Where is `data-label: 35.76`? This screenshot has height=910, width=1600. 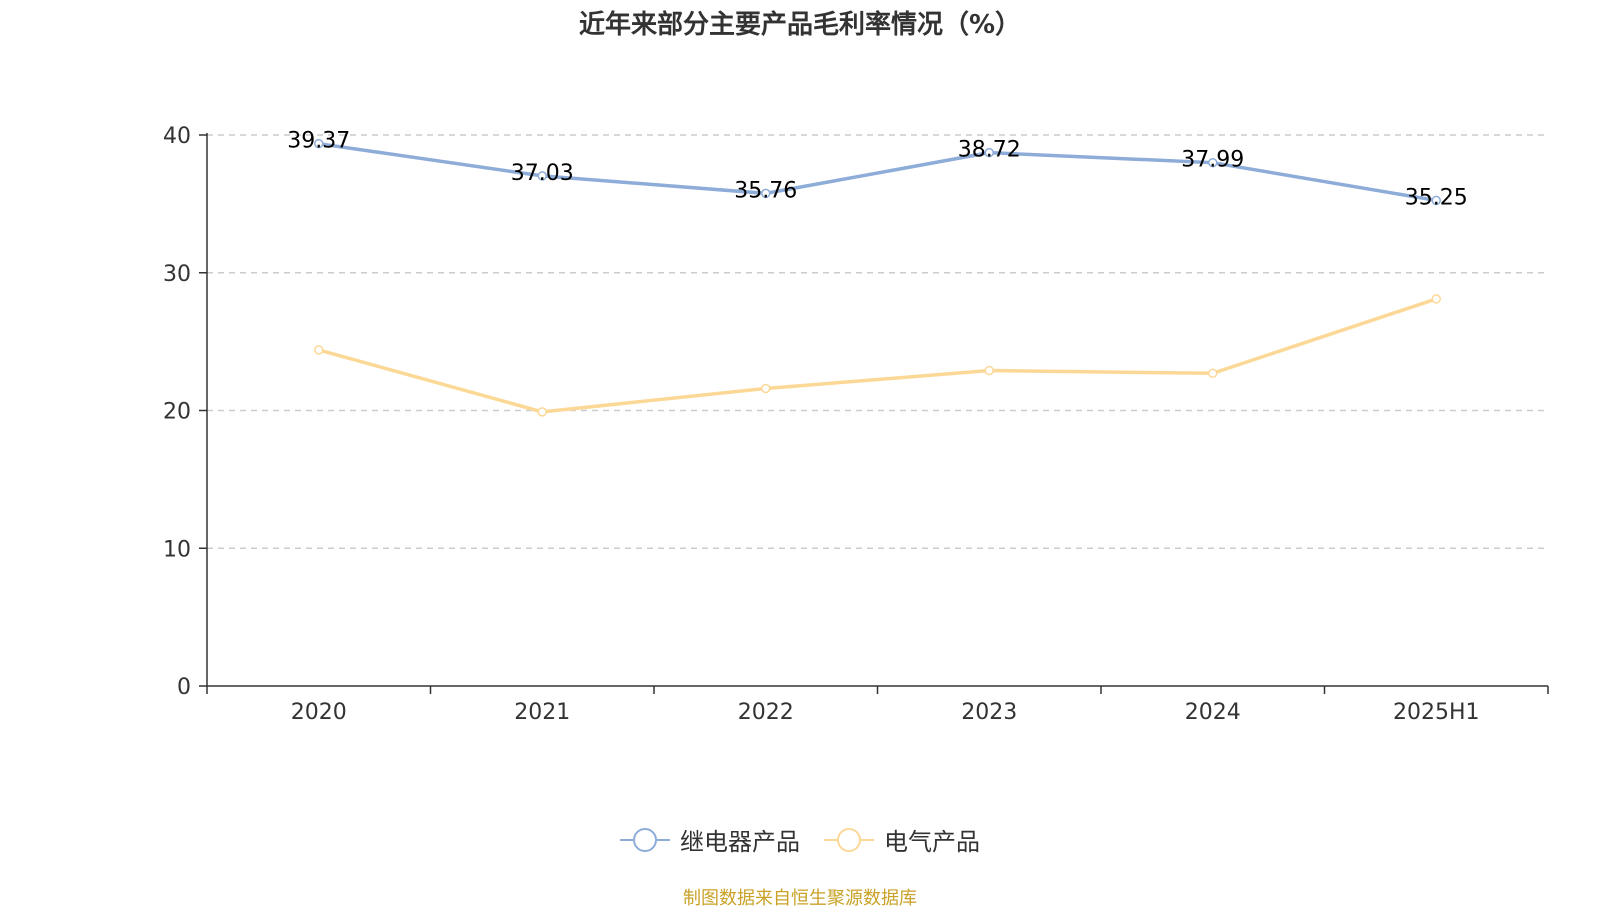
data-label: 35.76 is located at coordinates (765, 190).